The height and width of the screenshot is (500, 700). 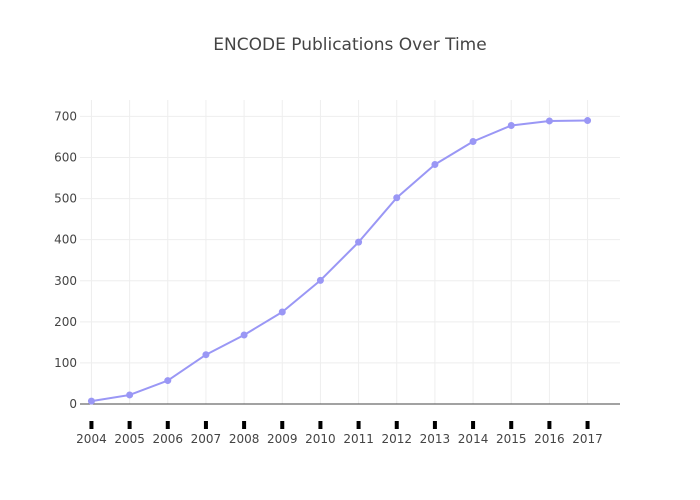 I want to click on x-tick-label: 2010, so click(x=320, y=439).